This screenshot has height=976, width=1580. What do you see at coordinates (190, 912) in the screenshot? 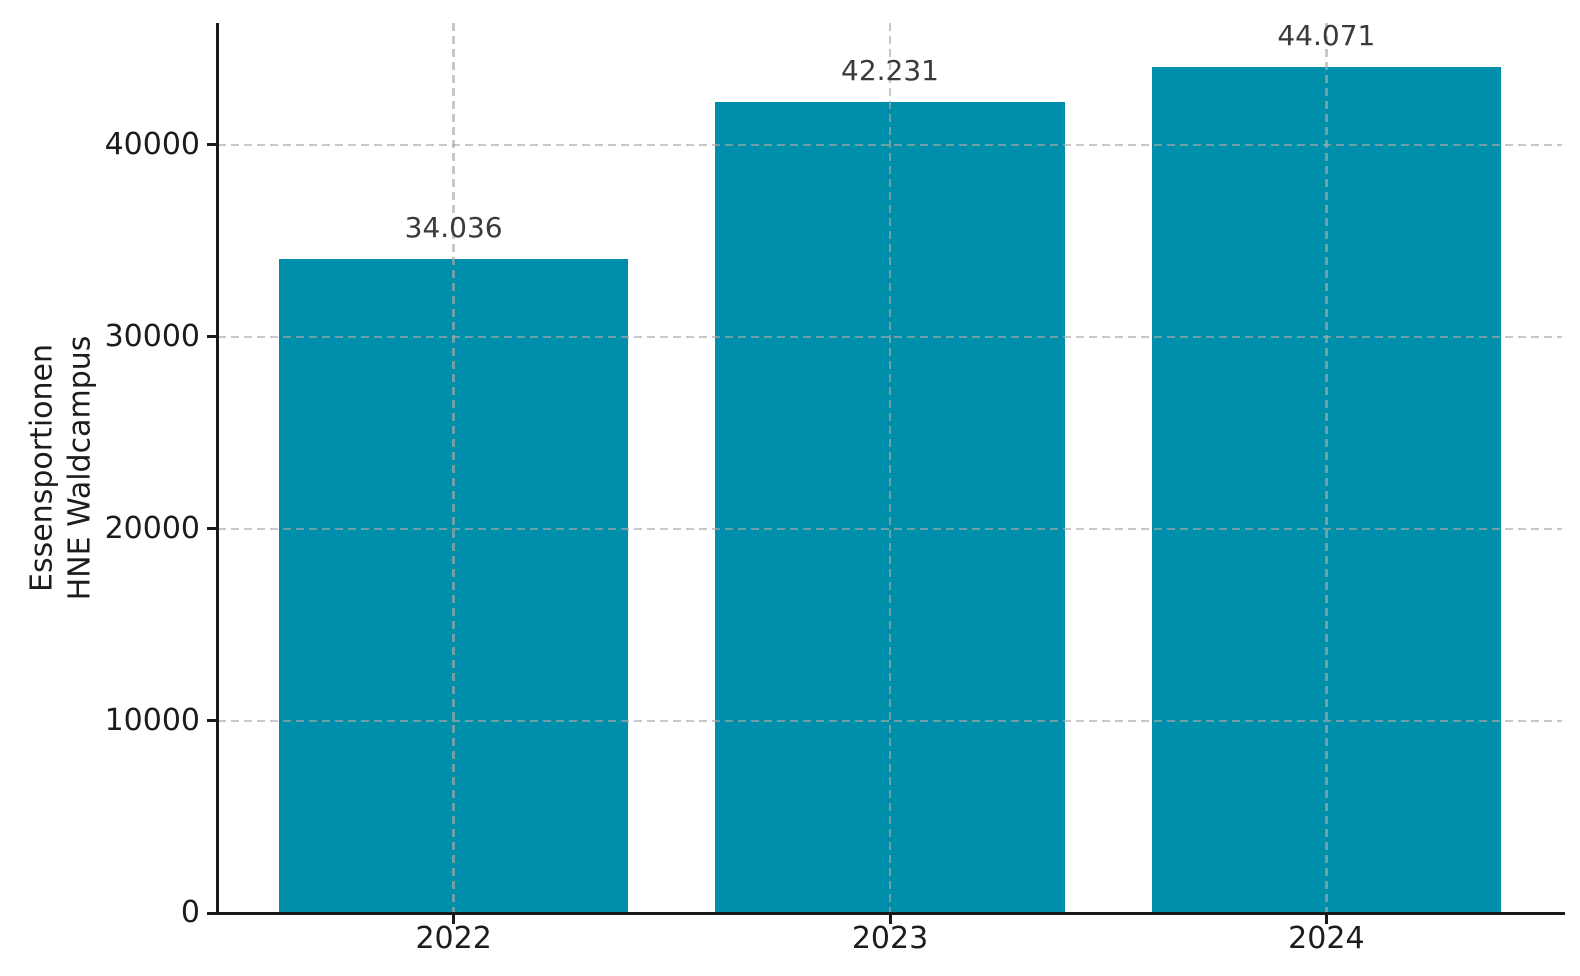
I see `y-tick-label: 0` at bounding box center [190, 912].